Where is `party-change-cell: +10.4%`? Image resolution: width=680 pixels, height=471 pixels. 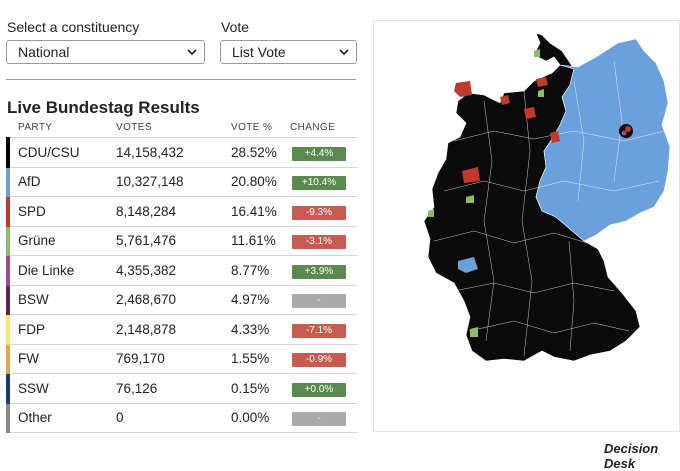 party-change-cell: +10.4% is located at coordinates (324, 181).